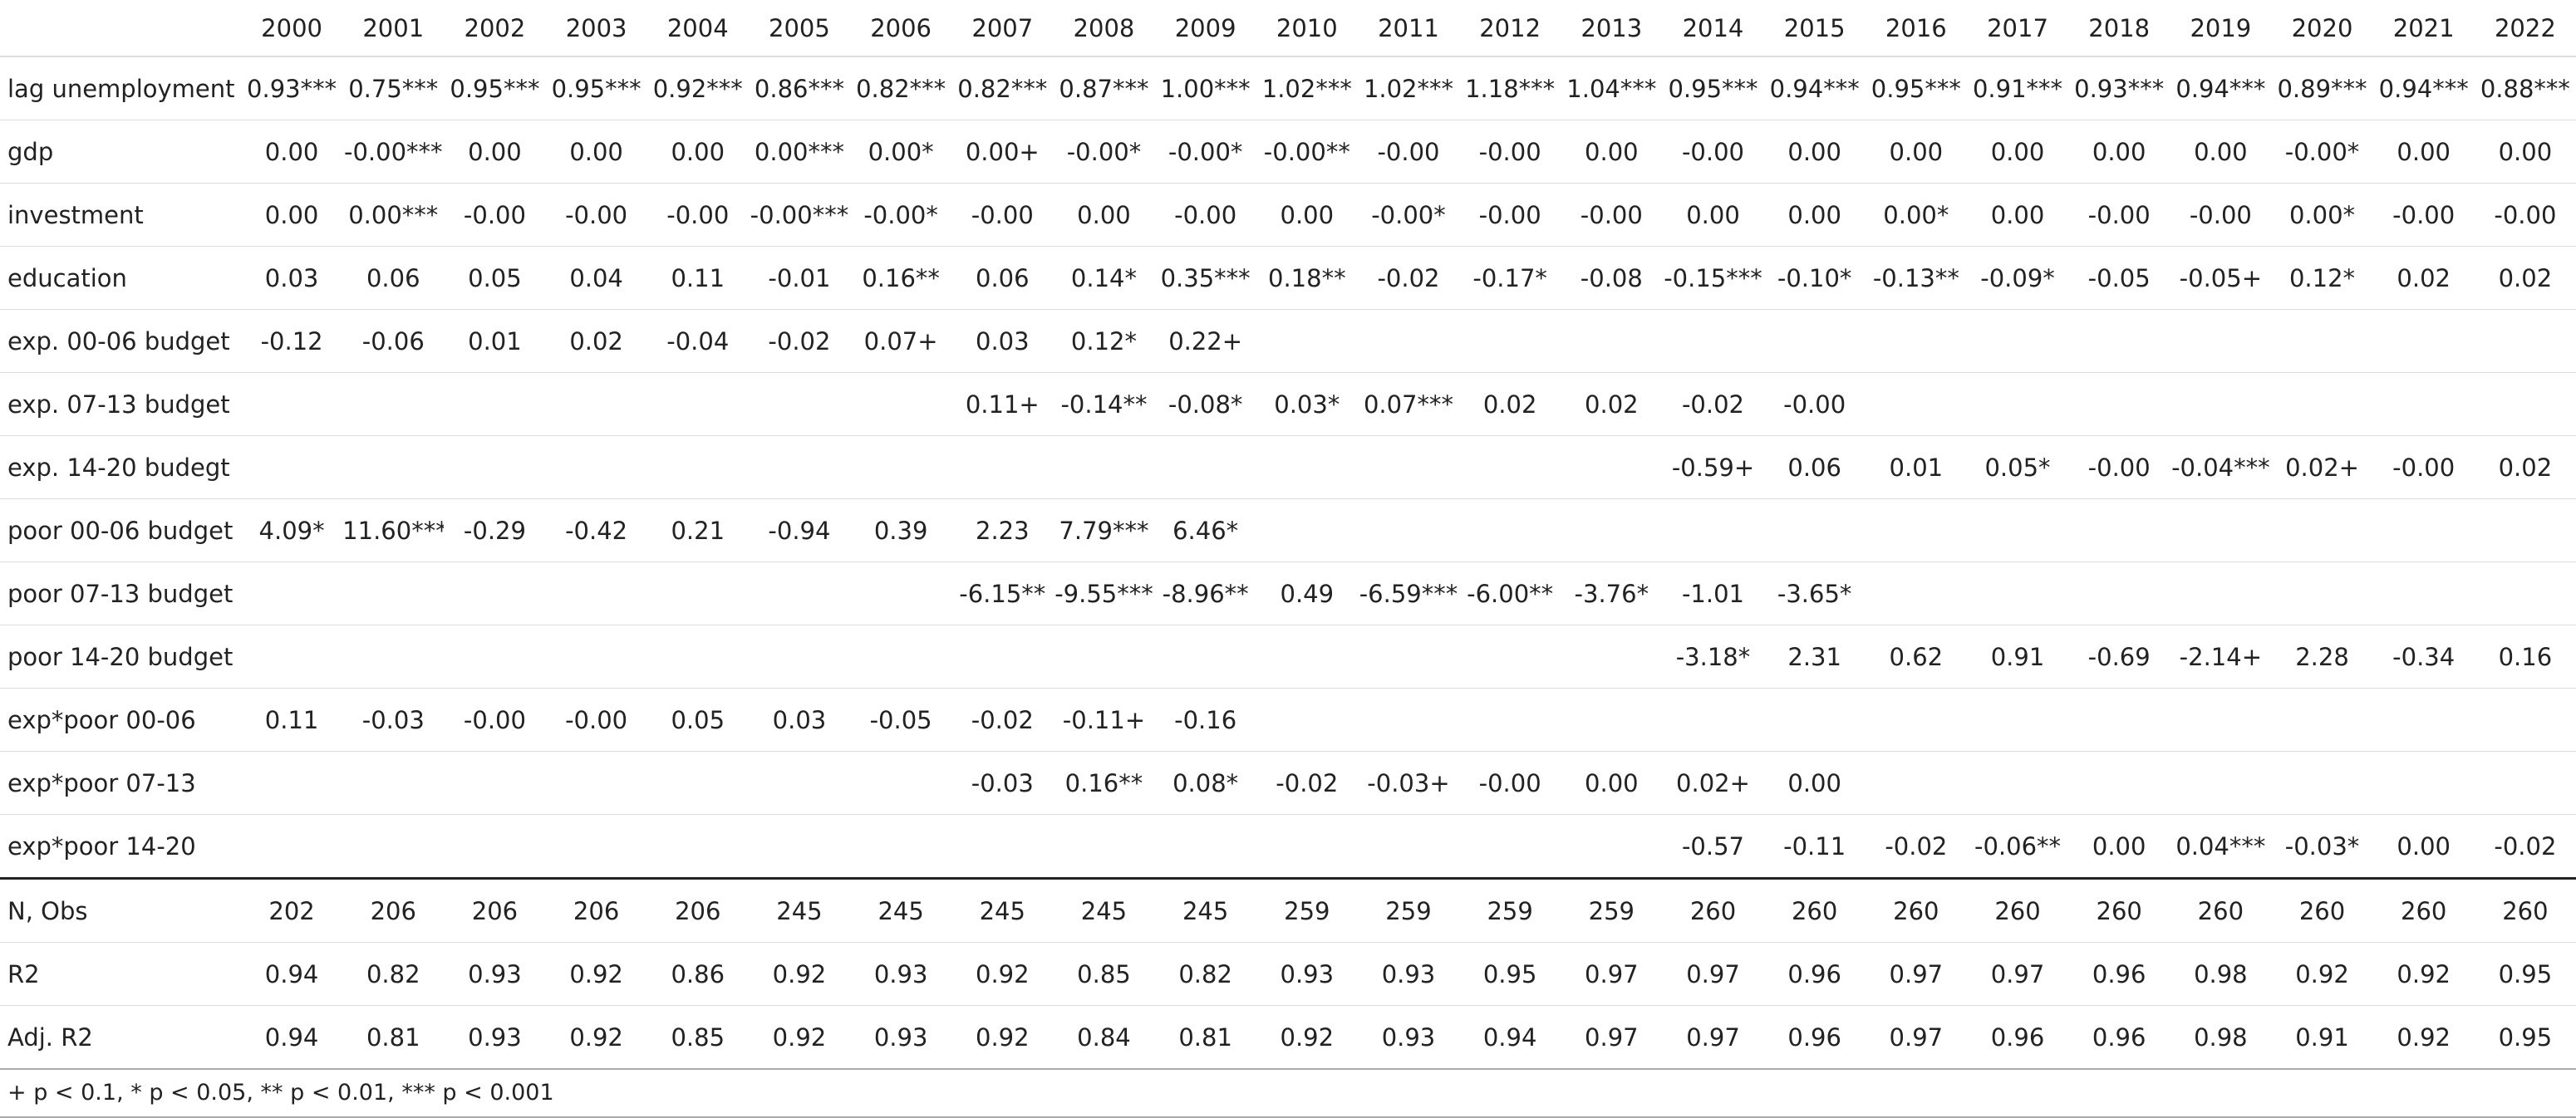 The image size is (2576, 1118). Describe the element at coordinates (1510, 974) in the screenshot. I see `table-cell: 0.95` at that location.